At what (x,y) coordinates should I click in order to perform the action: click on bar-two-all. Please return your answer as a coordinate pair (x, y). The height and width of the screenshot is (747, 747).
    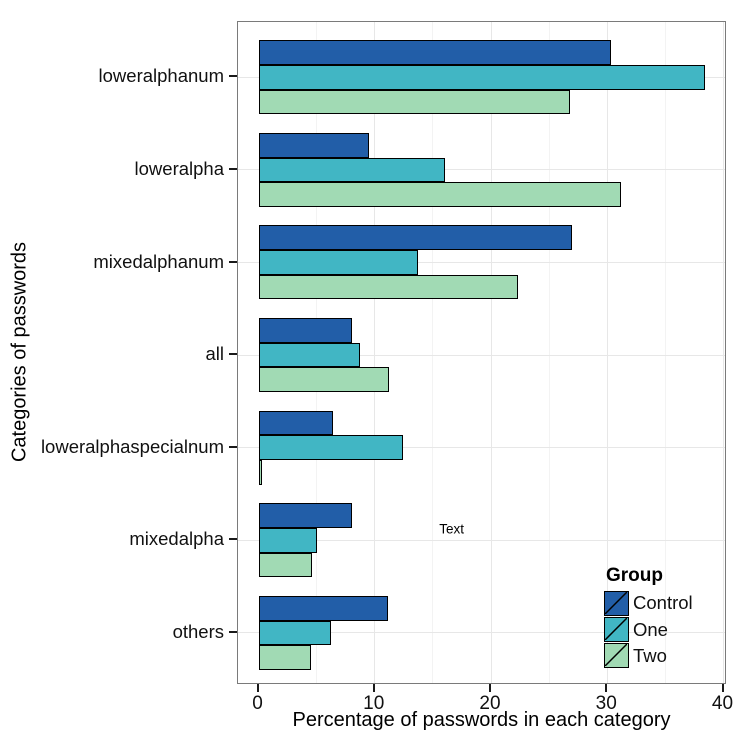
    Looking at the image, I should click on (323, 380).